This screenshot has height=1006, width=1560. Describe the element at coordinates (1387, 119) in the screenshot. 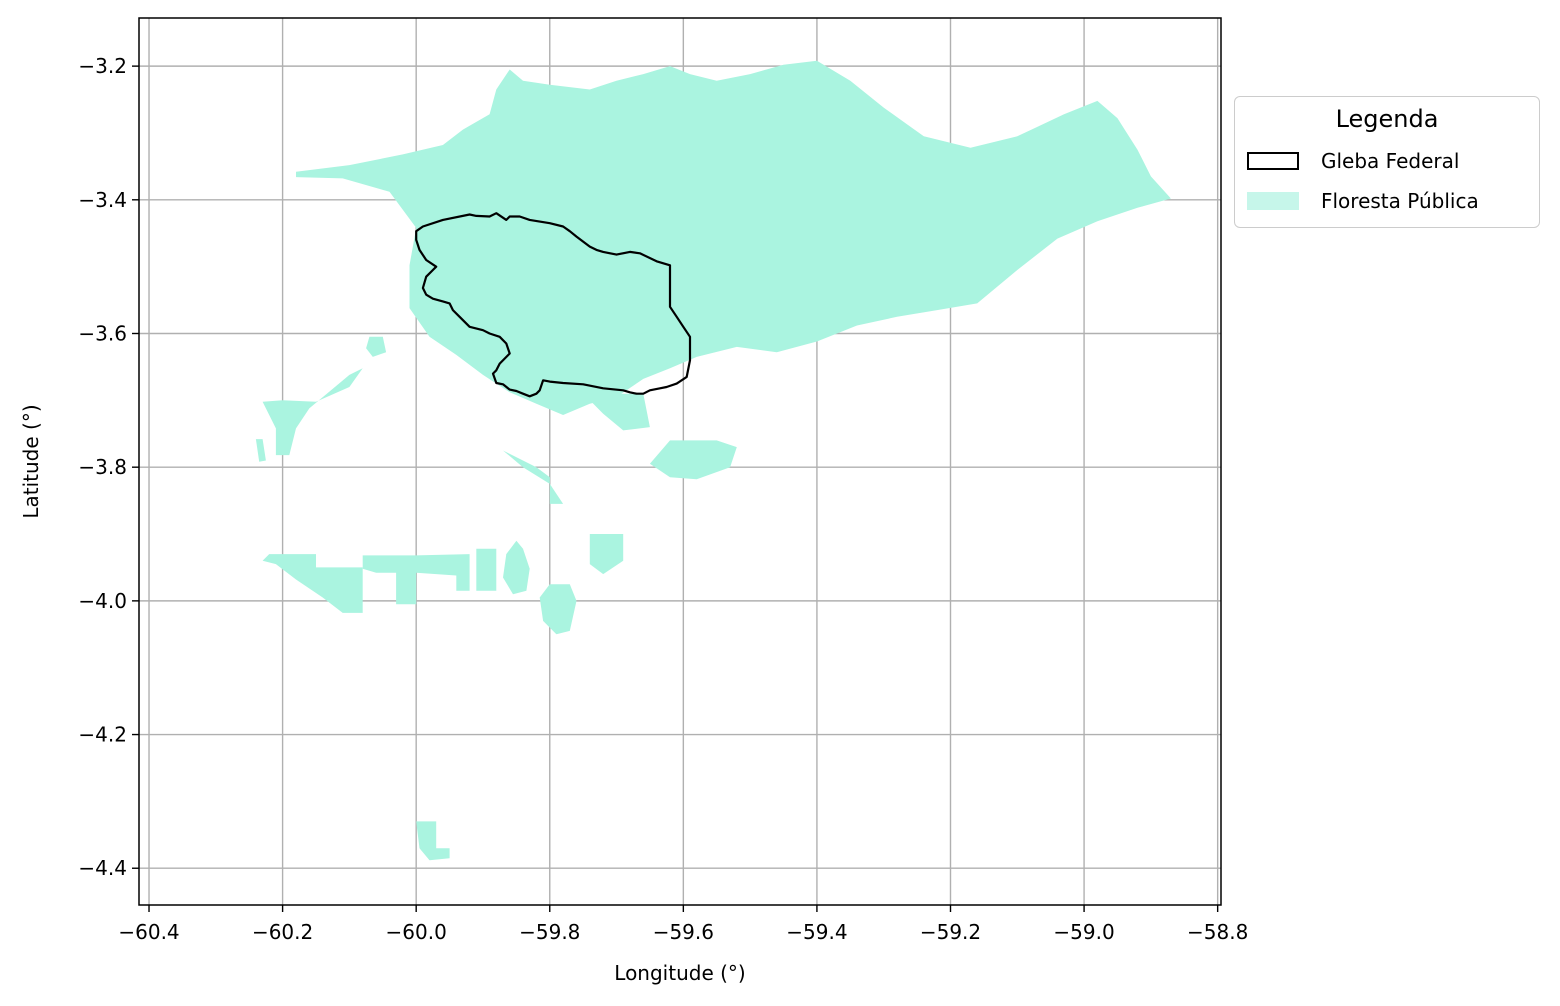

I see `legend-title: Legenda` at that location.